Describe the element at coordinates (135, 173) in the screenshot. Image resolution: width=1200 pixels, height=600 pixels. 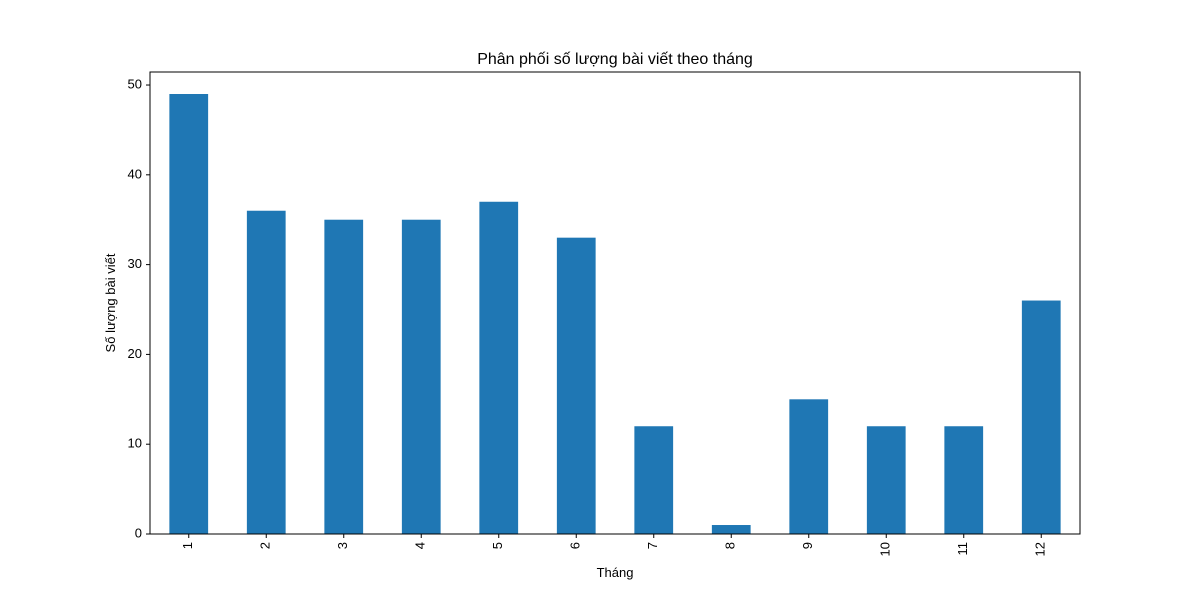
I see `y-tick-label: 40` at that location.